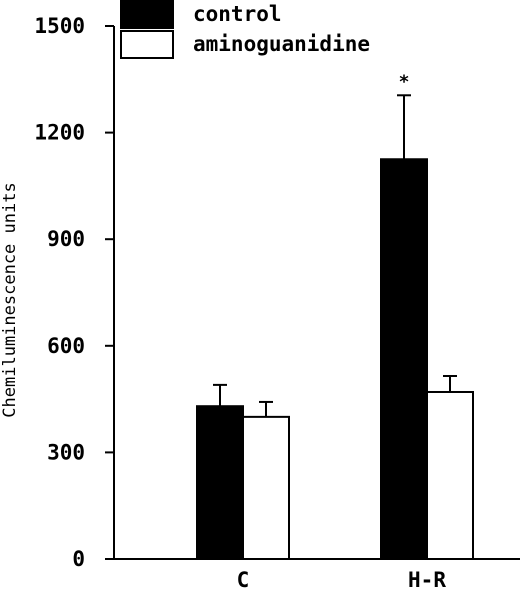  Describe the element at coordinates (10, 299) in the screenshot. I see `y-axis-label: Chemiluminescence units` at that location.